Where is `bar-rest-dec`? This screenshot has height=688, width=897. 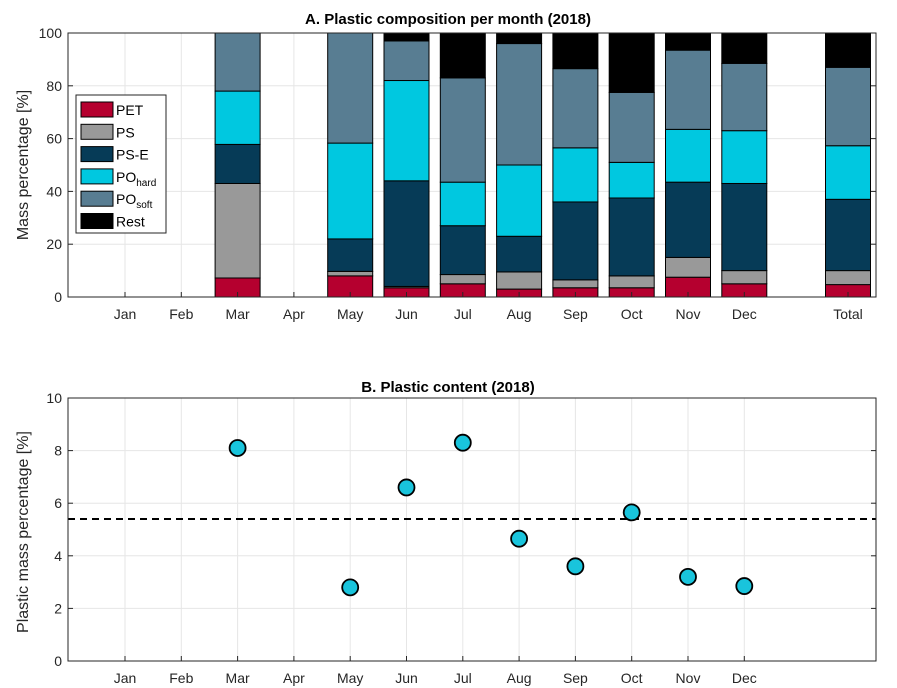
bar-rest-dec is located at coordinates (744, 48).